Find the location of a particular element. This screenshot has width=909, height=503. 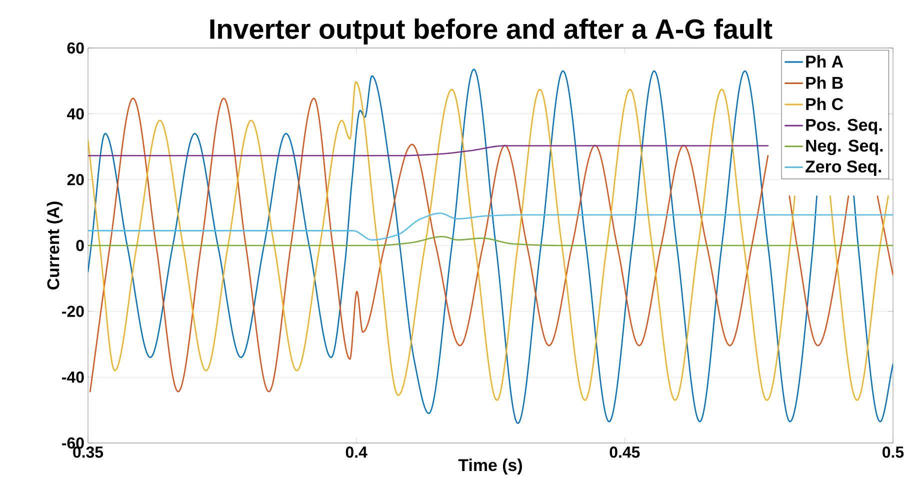

x-axis-title: Time (s) is located at coordinates (490, 466).